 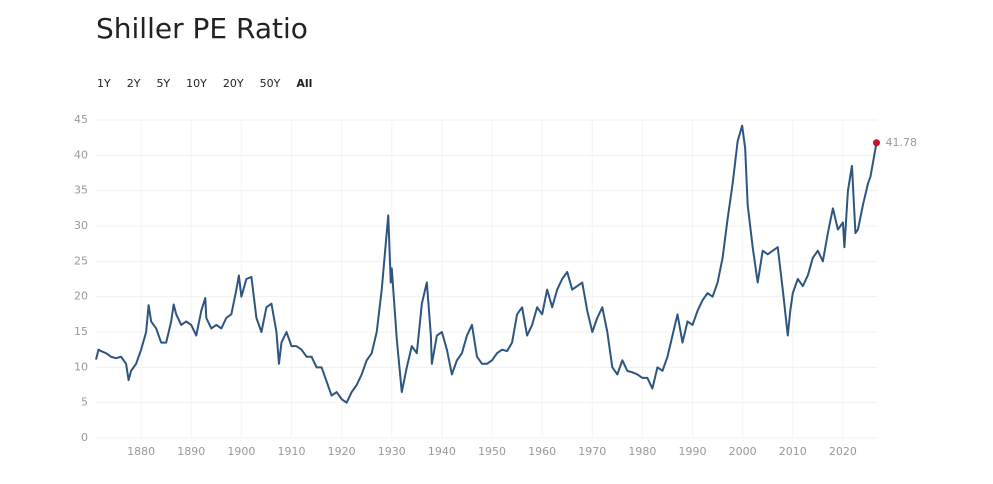 I want to click on x-tick-label: 1990, so click(x=693, y=451).